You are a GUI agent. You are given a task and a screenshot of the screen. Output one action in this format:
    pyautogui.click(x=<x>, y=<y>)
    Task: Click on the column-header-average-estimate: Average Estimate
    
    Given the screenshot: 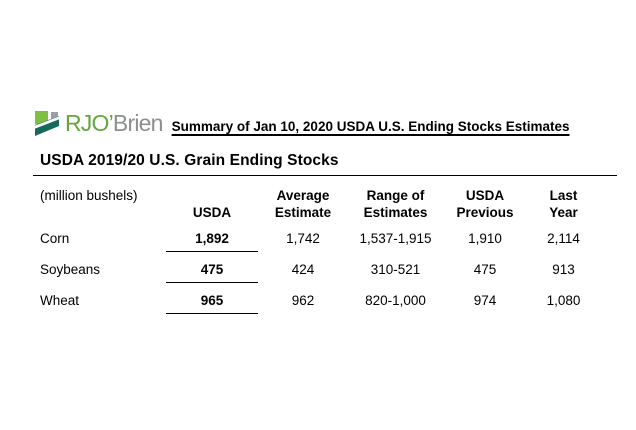 What is the action you would take?
    pyautogui.click(x=303, y=204)
    